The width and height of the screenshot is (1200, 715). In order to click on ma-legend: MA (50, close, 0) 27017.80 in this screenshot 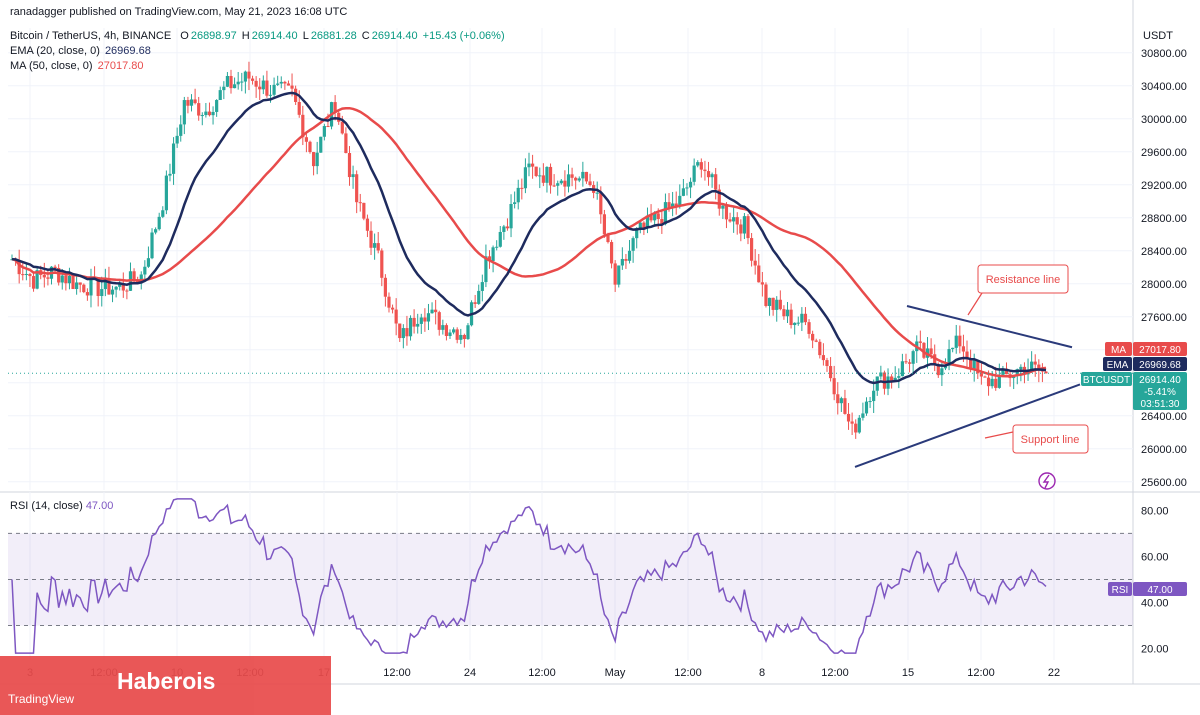, I will do `click(78, 66)`.